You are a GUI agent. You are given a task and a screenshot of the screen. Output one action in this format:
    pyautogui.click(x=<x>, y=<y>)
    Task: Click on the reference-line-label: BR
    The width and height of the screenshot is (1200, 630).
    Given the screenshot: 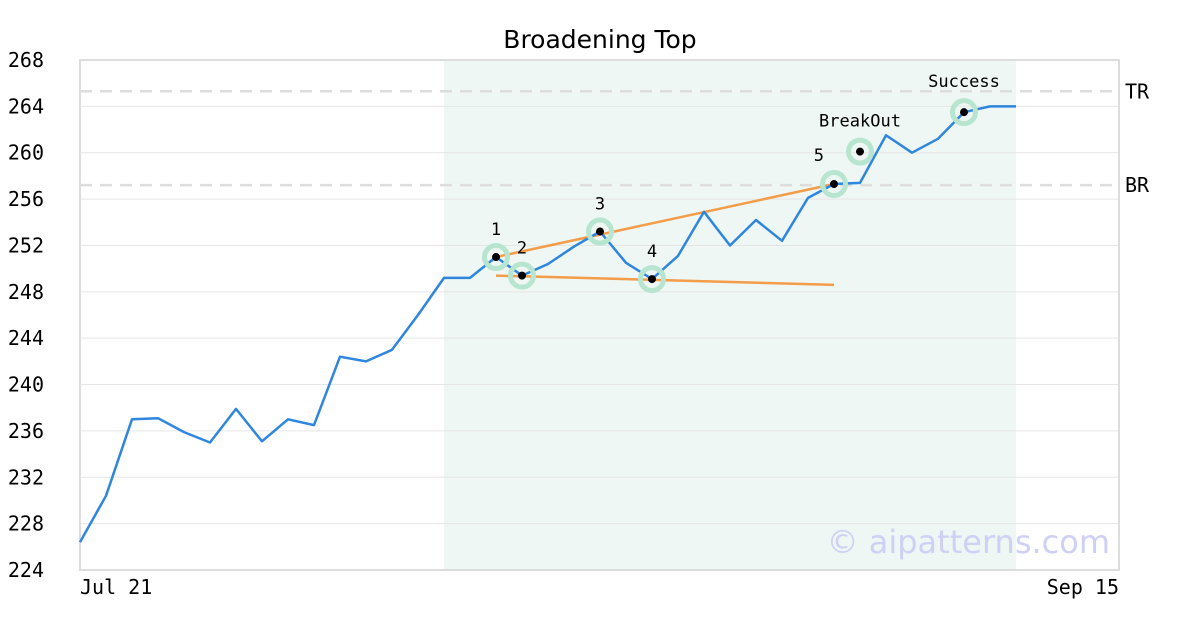 What is the action you would take?
    pyautogui.click(x=1137, y=185)
    